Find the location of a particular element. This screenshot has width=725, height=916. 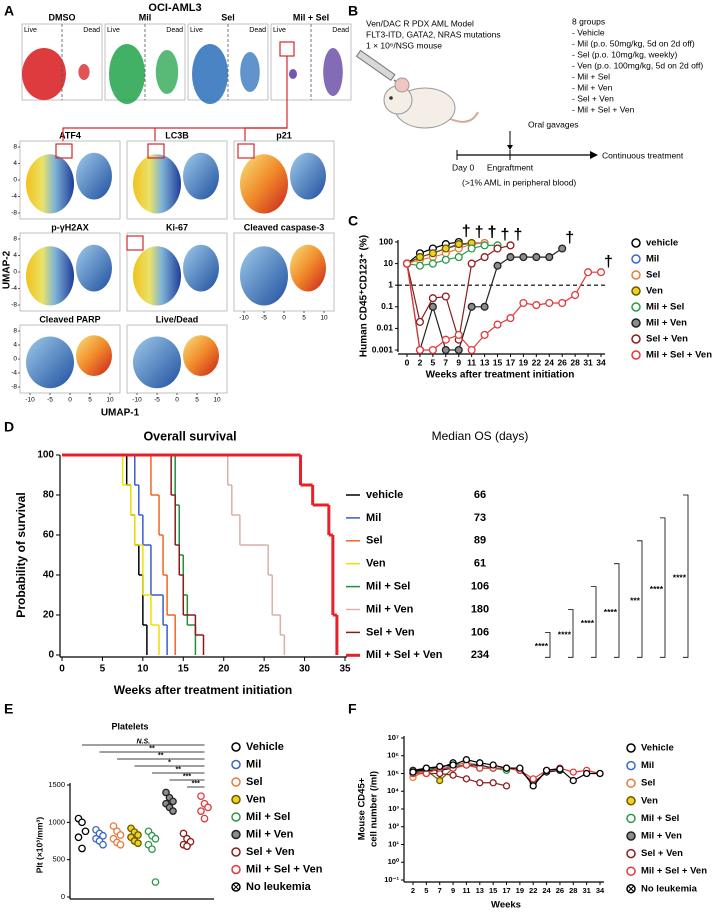

x-tick-label: 30 is located at coordinates (305, 669).